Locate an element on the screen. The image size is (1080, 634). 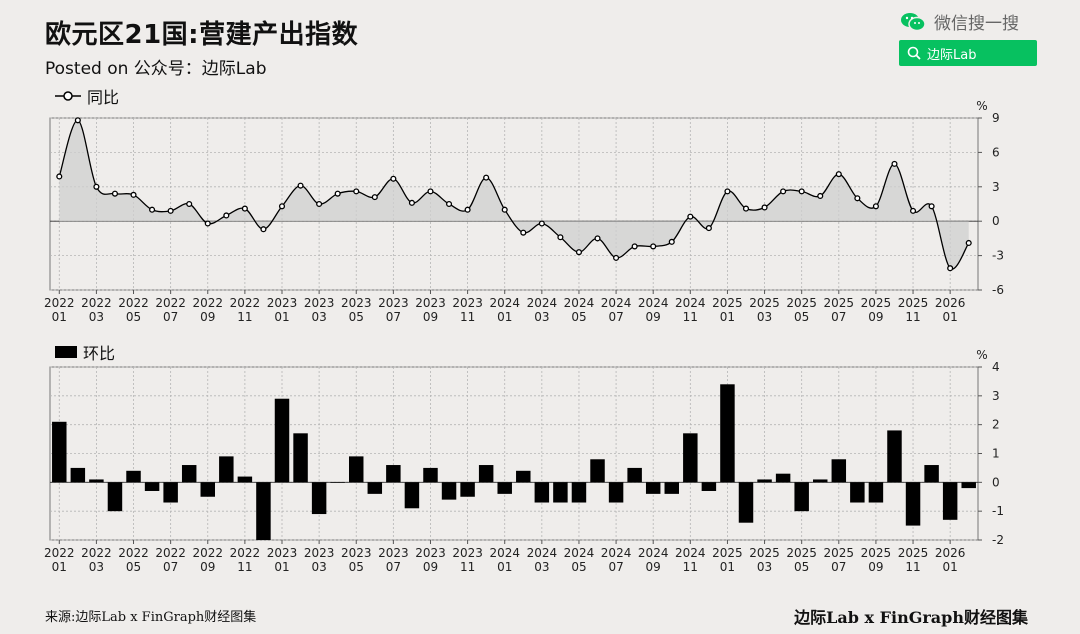
legend-mom: 环比 is located at coordinates (85, 352).